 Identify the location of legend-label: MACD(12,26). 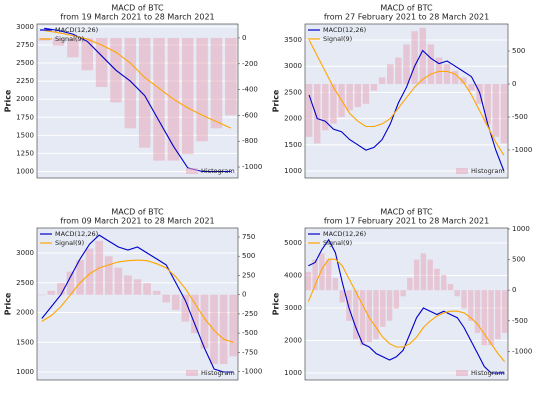
(344, 234).